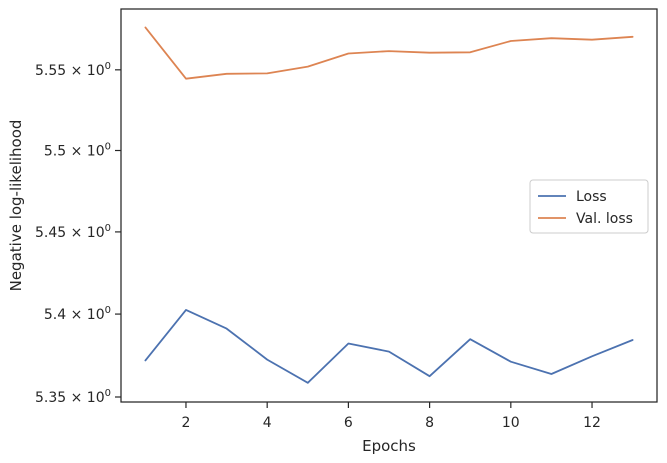  Describe the element at coordinates (50, 233) in the screenshot. I see `y-tick-mantissa: 5.45` at that location.